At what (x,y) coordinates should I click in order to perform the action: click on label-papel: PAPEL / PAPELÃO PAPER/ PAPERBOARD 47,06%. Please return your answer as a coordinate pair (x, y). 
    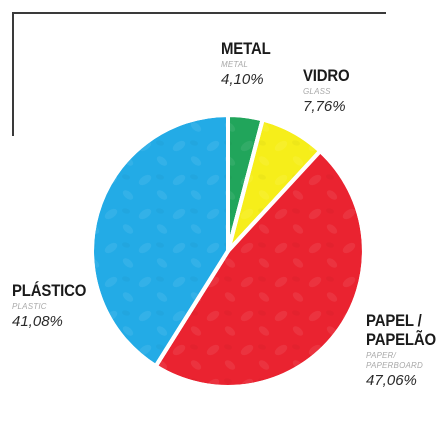
    Looking at the image, I should click on (403, 350).